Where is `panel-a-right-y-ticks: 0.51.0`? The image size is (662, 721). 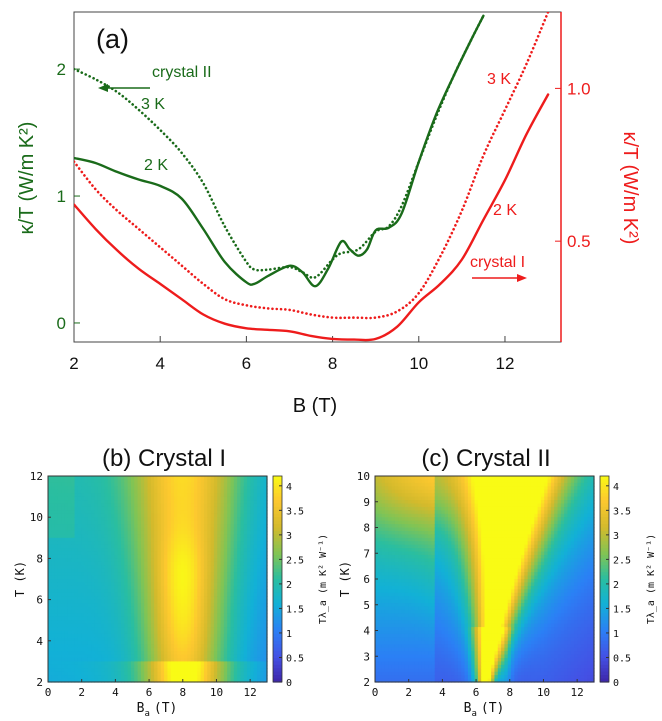
panel-a-right-y-ticks: 0.51.0 is located at coordinates (573, 165).